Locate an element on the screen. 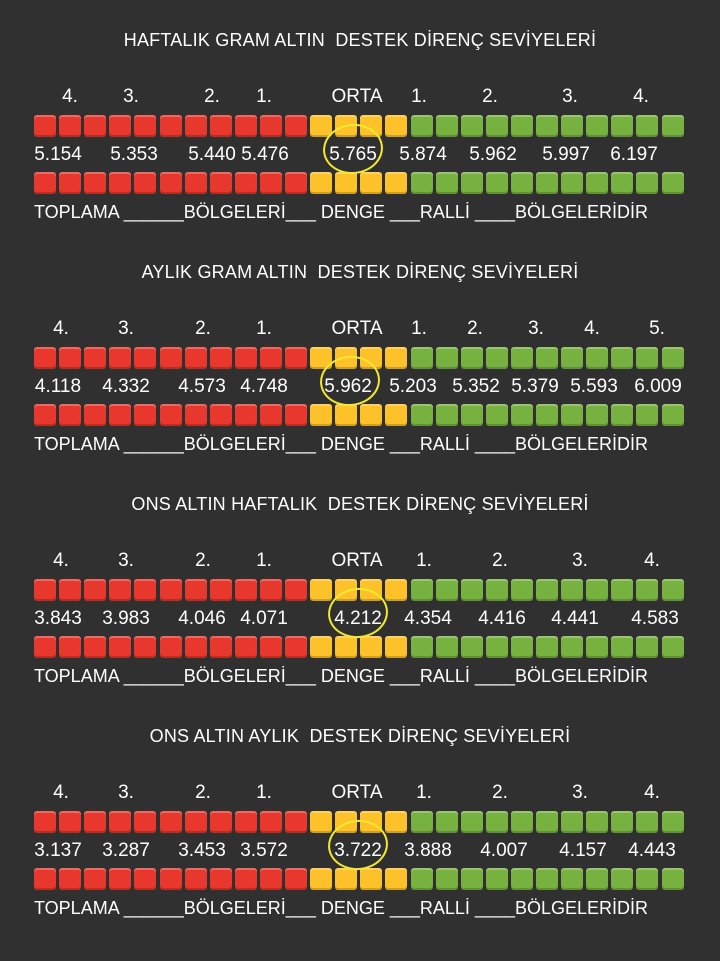 This screenshot has height=961, width=720. level-value: 3.287 is located at coordinates (126, 850).